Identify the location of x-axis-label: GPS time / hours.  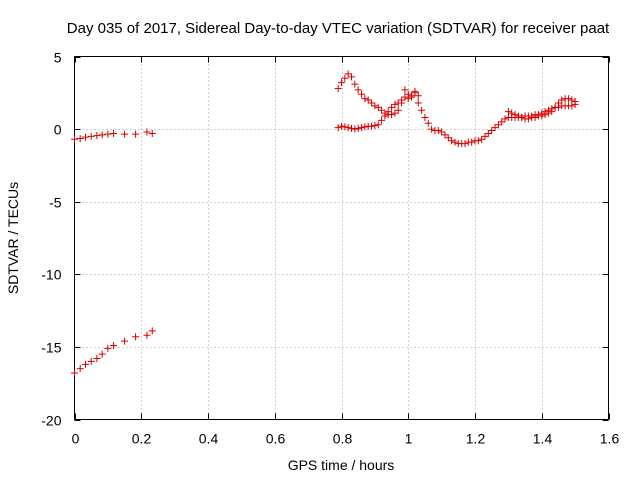
(341, 465).